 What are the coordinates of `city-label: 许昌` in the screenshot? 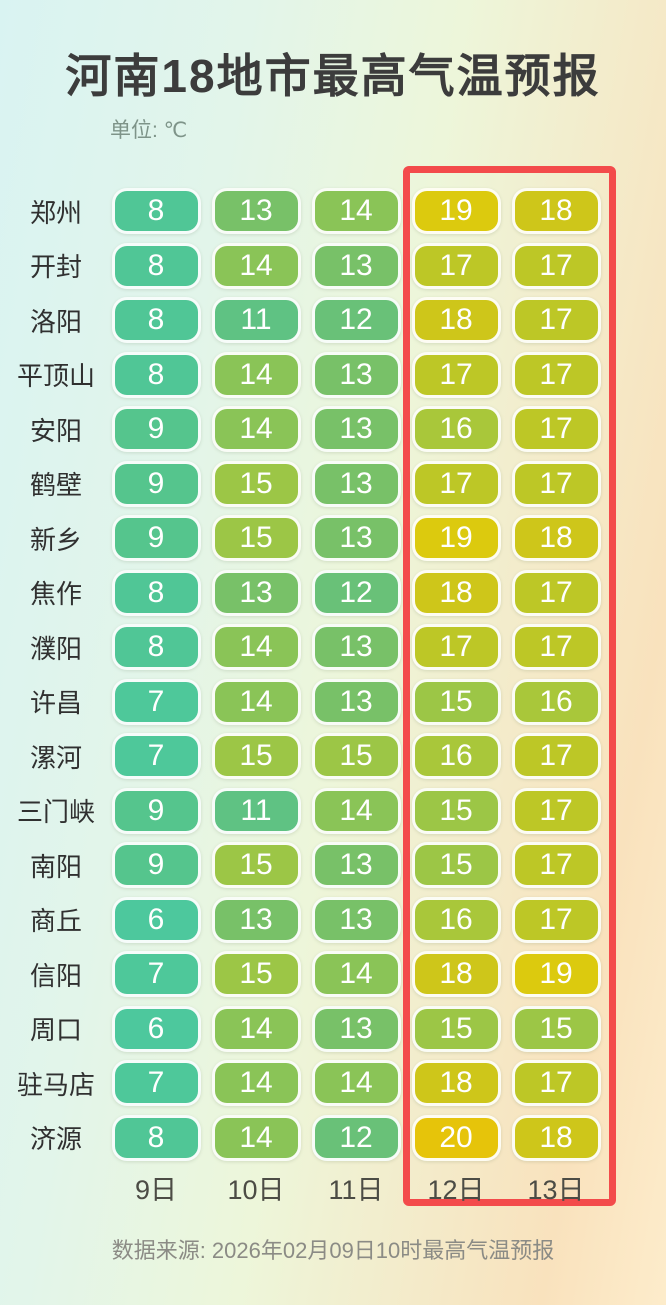 It's located at (55, 703).